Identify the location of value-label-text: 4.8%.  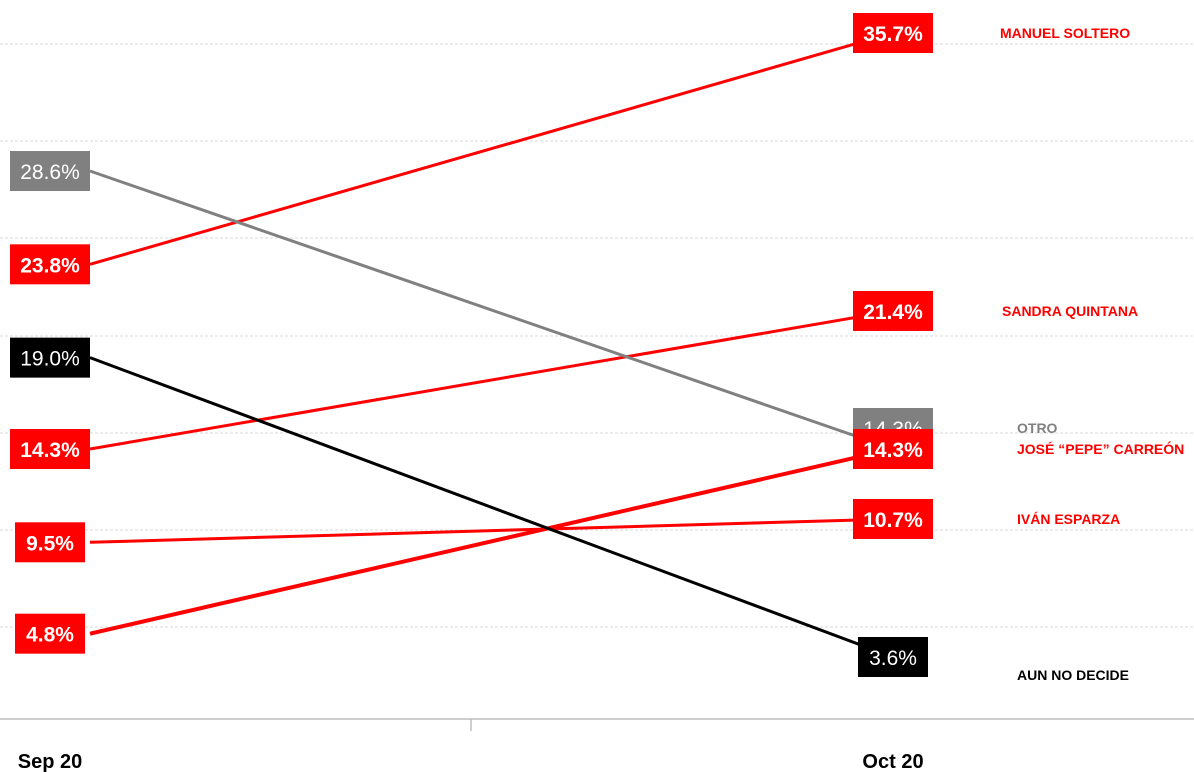
(50, 635).